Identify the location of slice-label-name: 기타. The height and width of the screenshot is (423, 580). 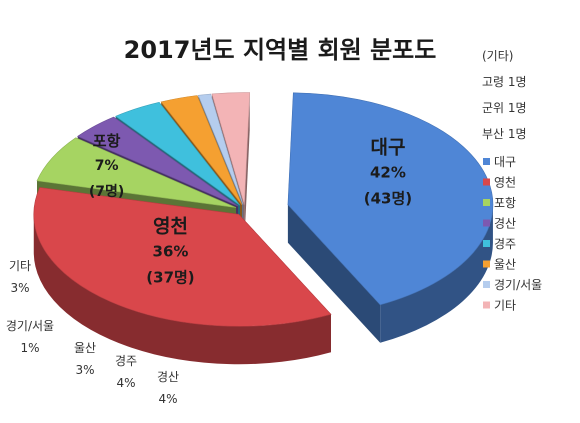
(20, 266).